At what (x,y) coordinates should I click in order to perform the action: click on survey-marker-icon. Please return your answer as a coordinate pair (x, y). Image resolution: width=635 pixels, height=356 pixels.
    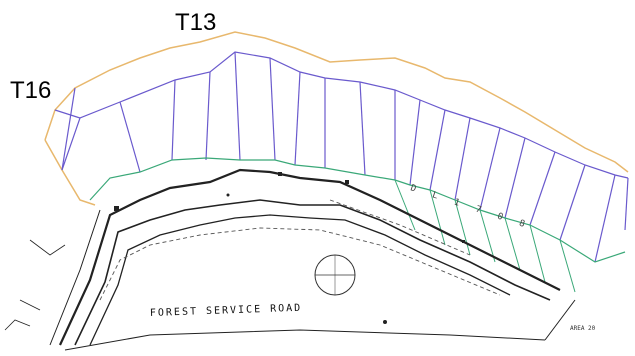
    Looking at the image, I should click on (335, 275).